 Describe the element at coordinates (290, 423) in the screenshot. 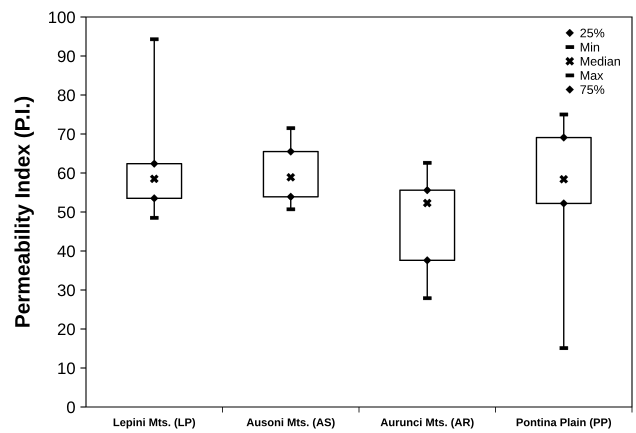

I see `x-tick-label: Ausoni Mts. (AS)` at that location.